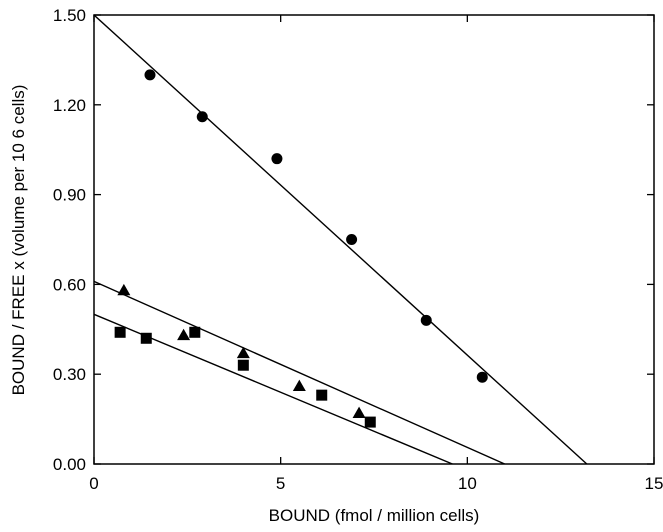  What do you see at coordinates (654, 483) in the screenshot?
I see `x-tick-label: 15` at bounding box center [654, 483].